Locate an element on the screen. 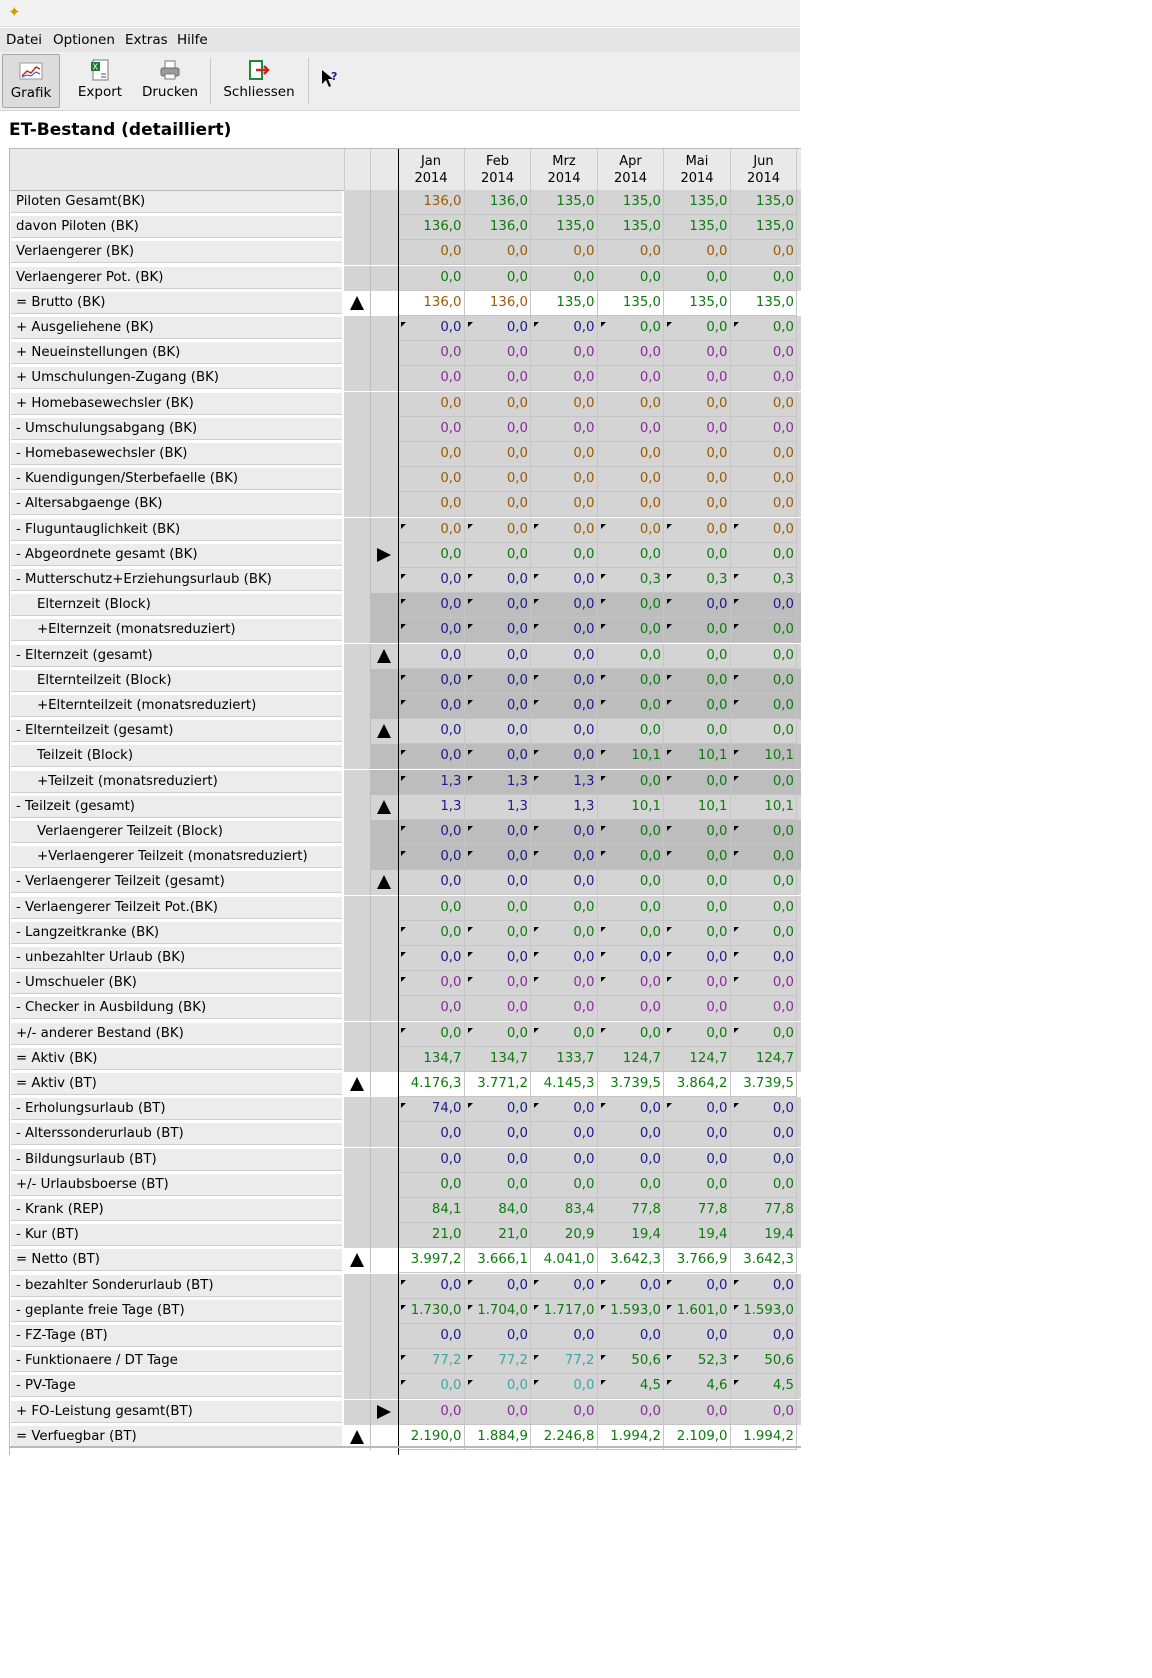 The width and height of the screenshot is (1152, 1678). value-cell: 77,2 is located at coordinates (564, 1362).